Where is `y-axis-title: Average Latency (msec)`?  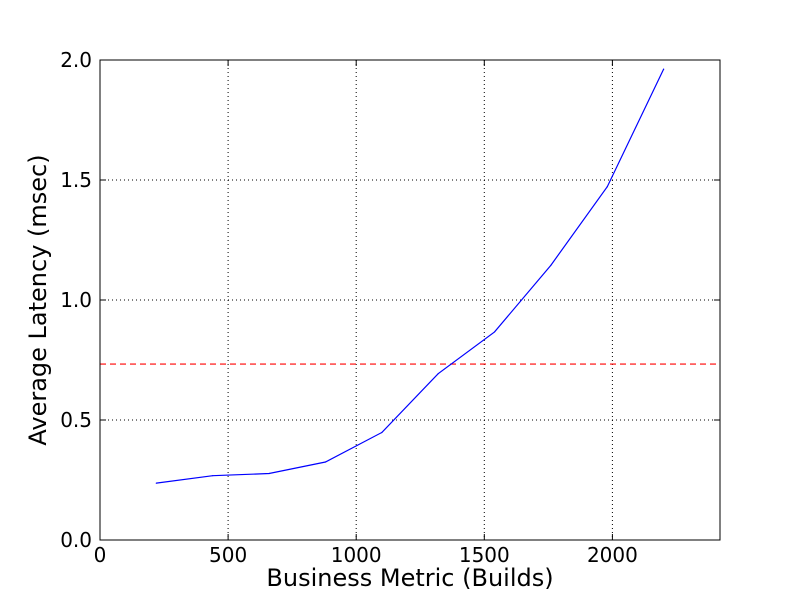 y-axis-title: Average Latency (msec) is located at coordinates (38, 299).